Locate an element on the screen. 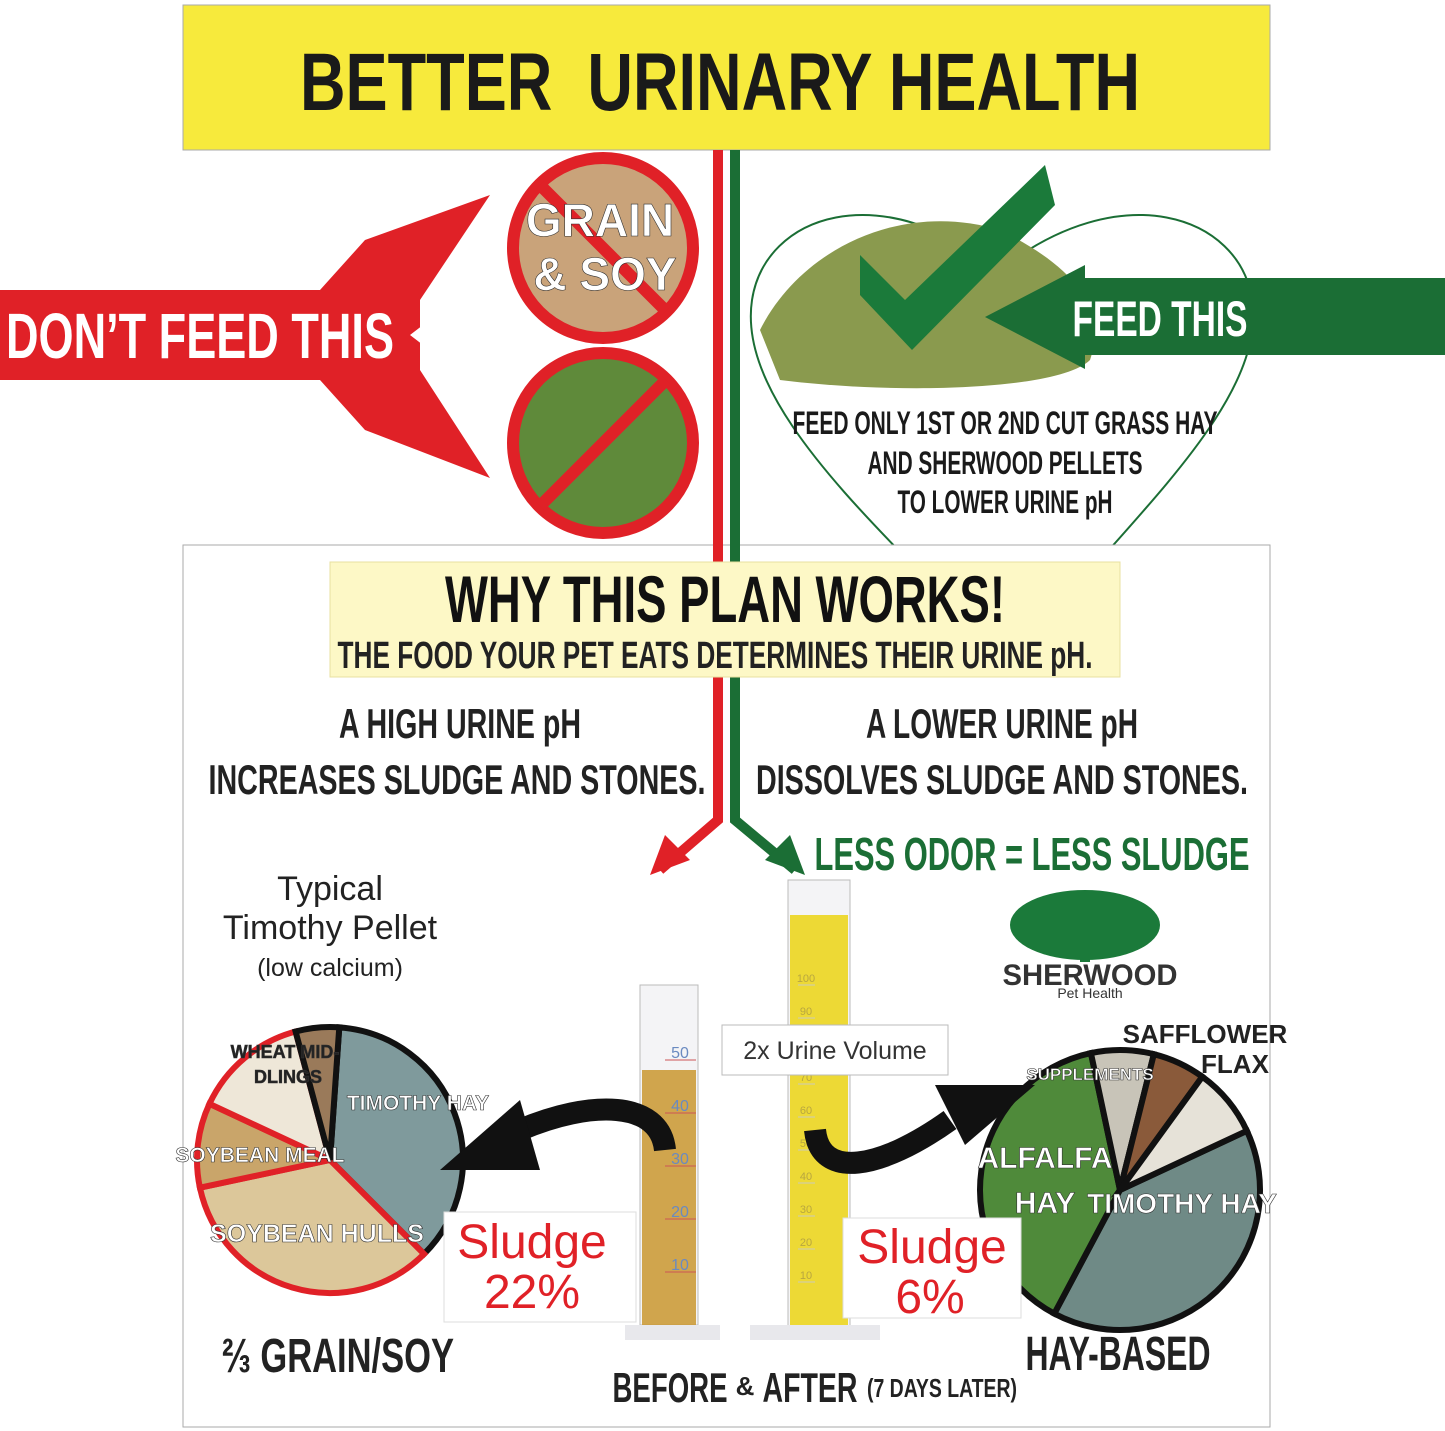 The image size is (1445, 1431). feed-line: AND SHERWOOD PELLETS is located at coordinates (1005, 463).